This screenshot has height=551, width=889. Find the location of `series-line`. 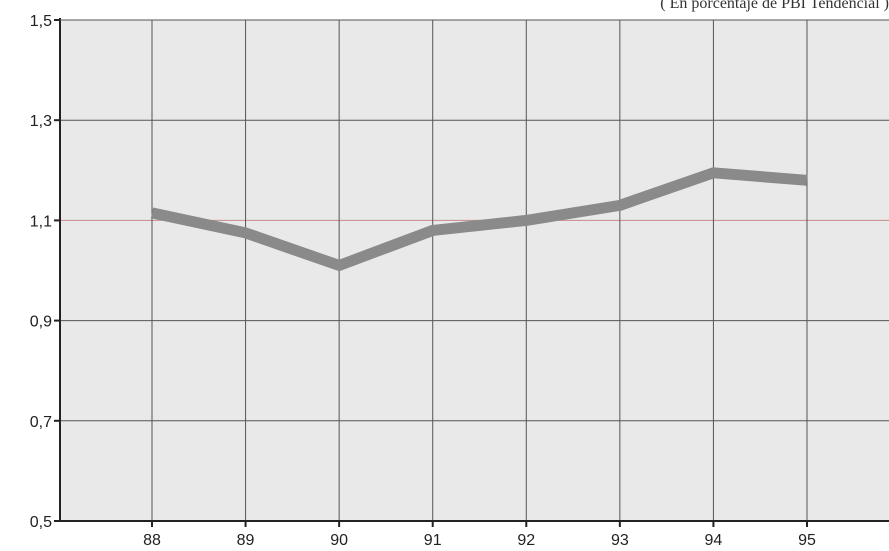

series-line is located at coordinates (479, 219).